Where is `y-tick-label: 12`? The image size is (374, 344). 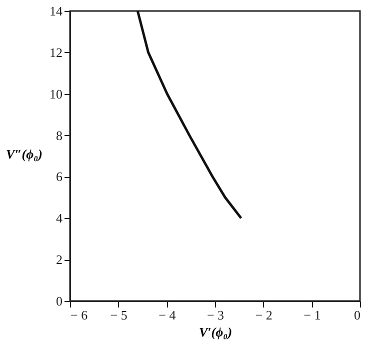 y-tick-label: 12 is located at coordinates (56, 52).